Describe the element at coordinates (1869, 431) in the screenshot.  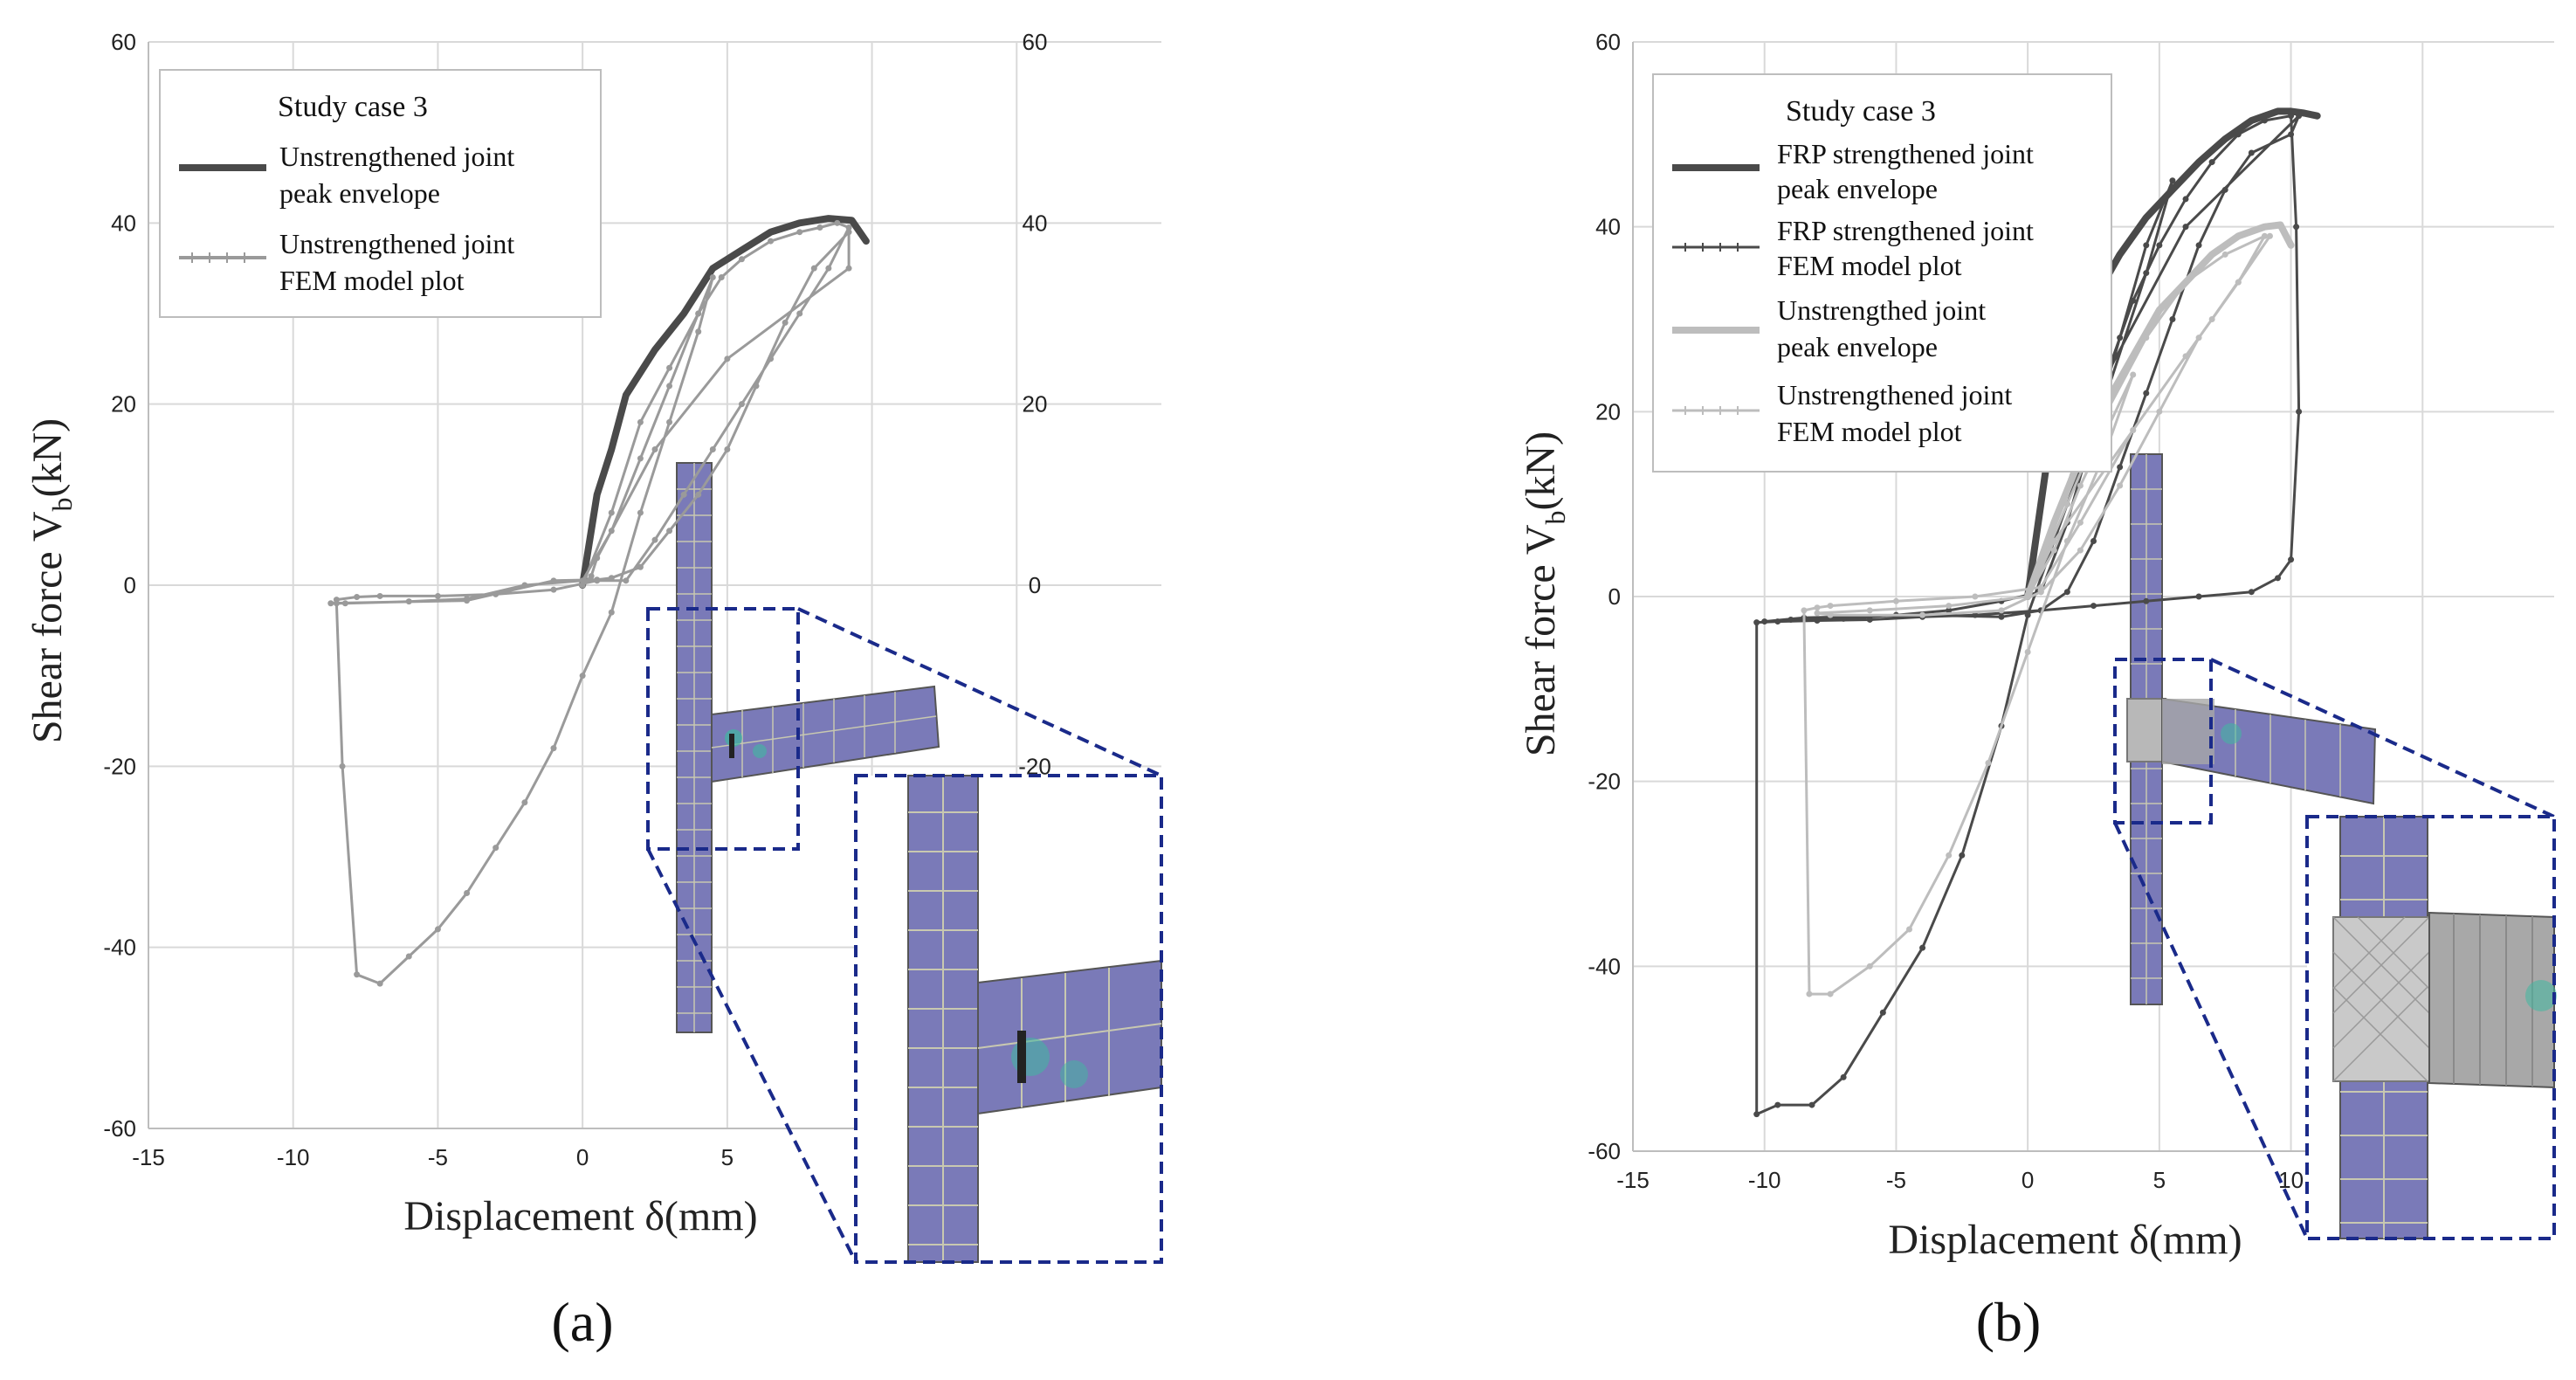
I see `panel-b-legend-label-3-line2: FEM model plot` at that location.